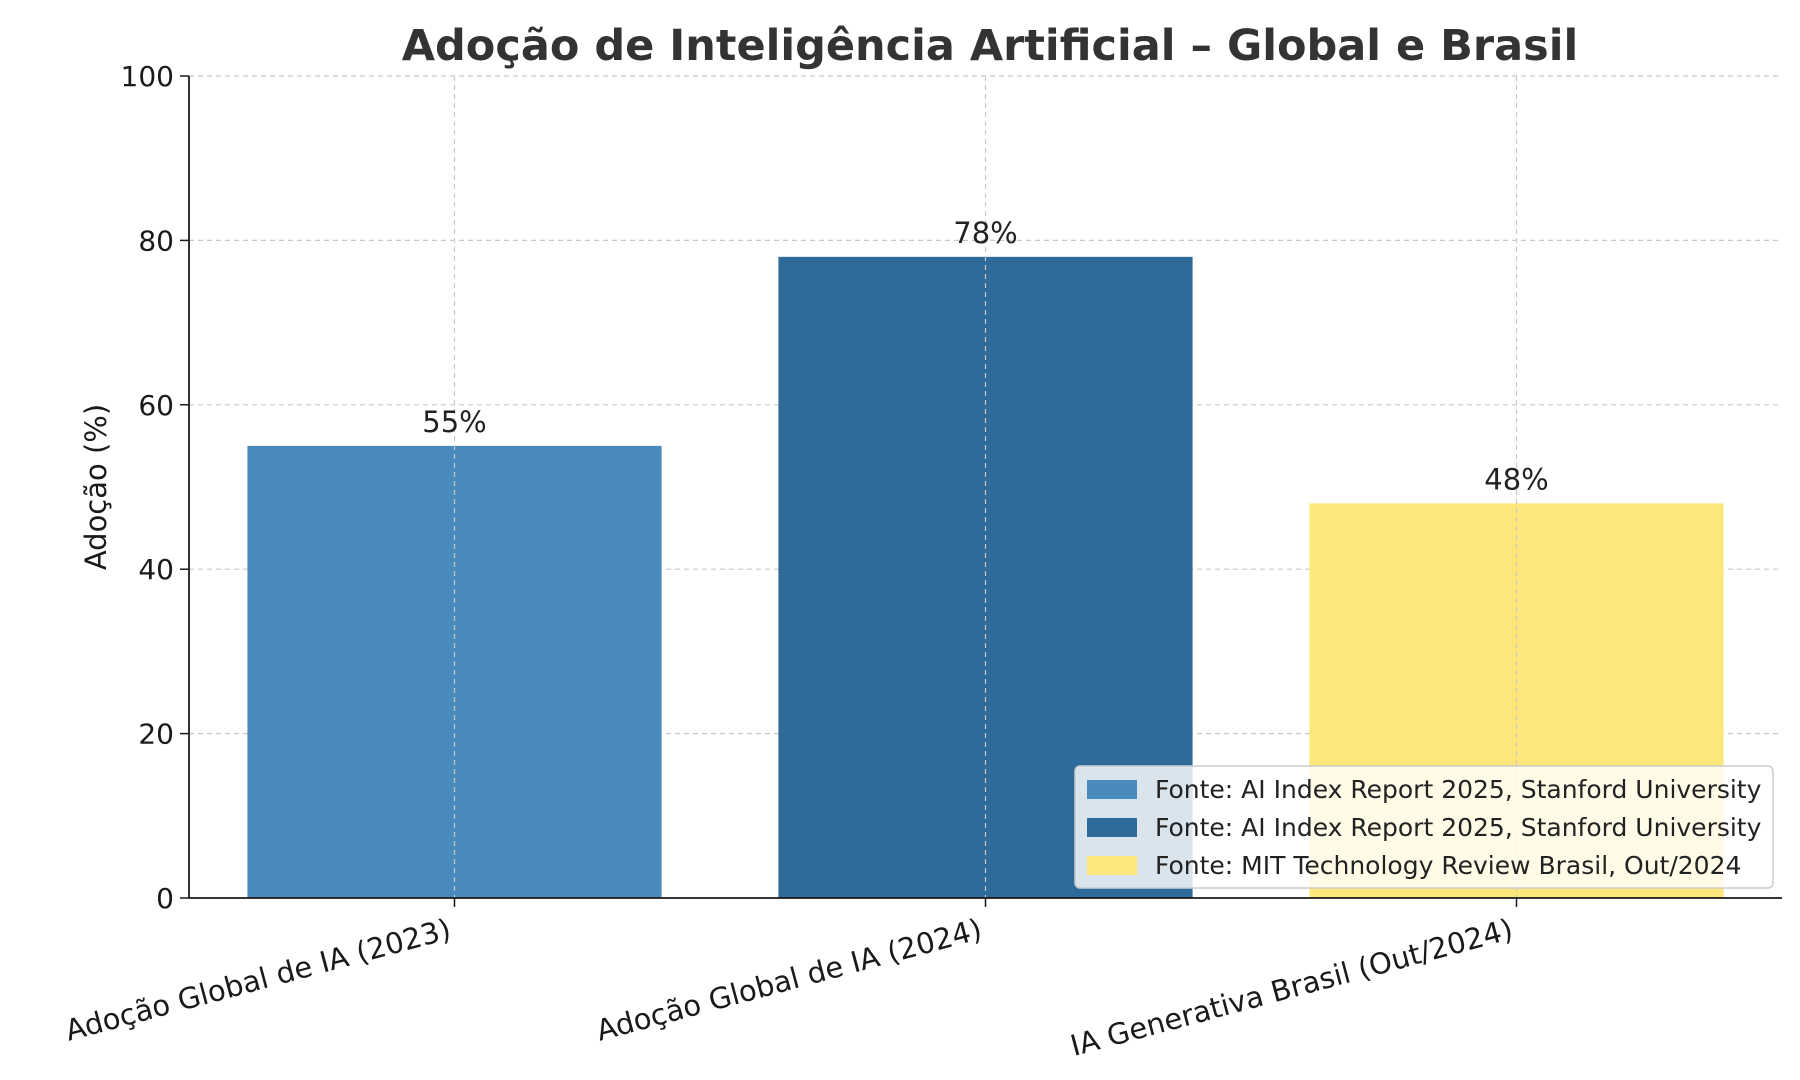 The width and height of the screenshot is (1800, 1080). Describe the element at coordinates (258, 980) in the screenshot. I see `x-tick-label: Adoção Global de IA (2023)` at that location.